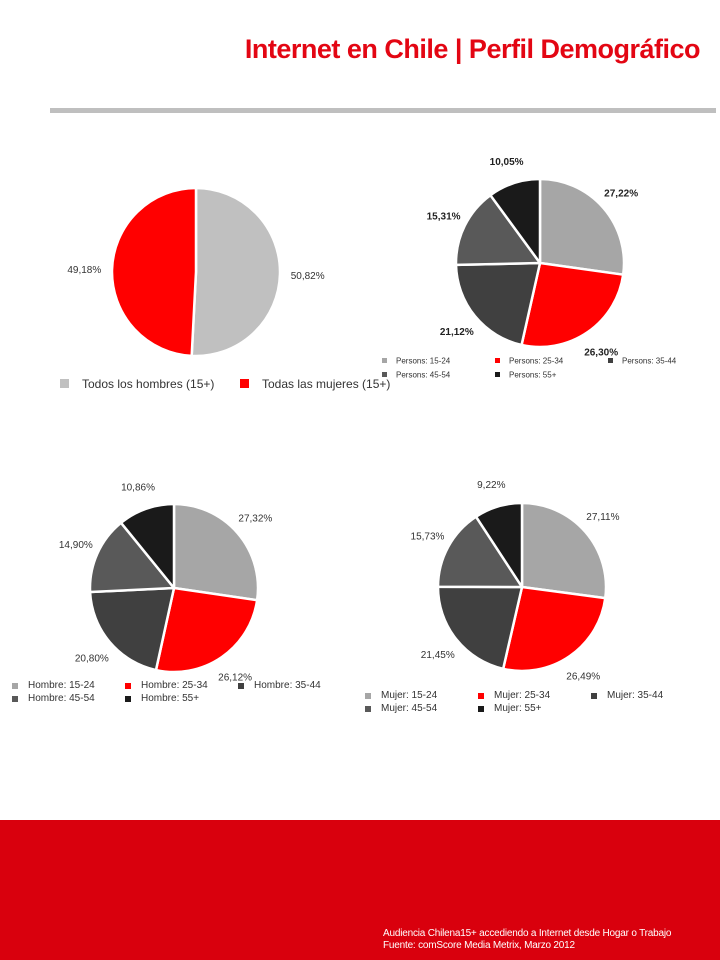  I want to click on legend-item-hombres-1: Hombre: 25-34, so click(166, 685).